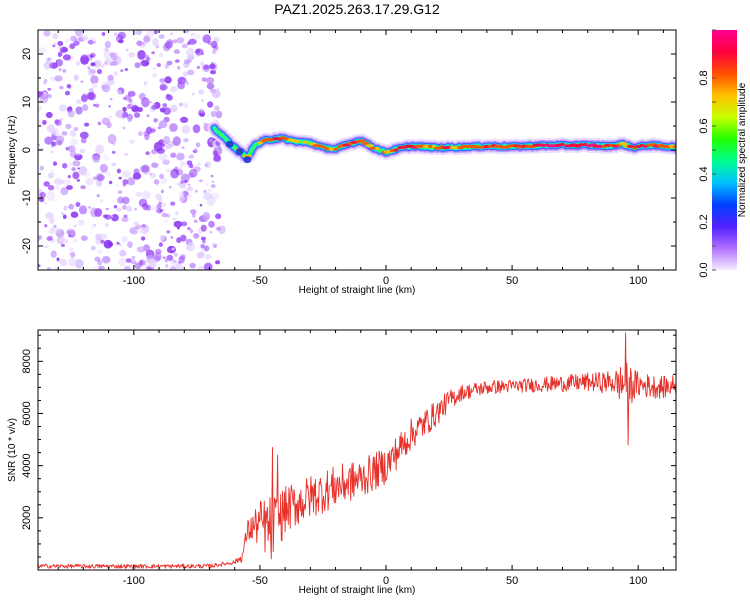 This screenshot has height=600, width=750. I want to click on spectrogram-y-tick-label: -20, so click(27, 246).